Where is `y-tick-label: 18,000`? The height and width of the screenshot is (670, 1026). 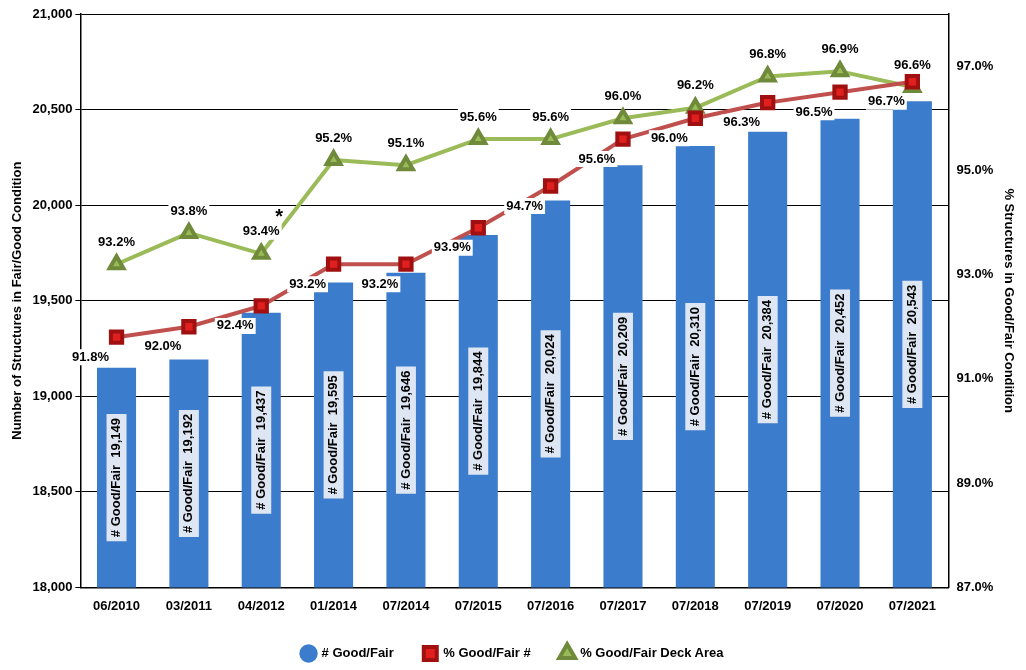
y-tick-label: 18,000 is located at coordinates (52, 586).